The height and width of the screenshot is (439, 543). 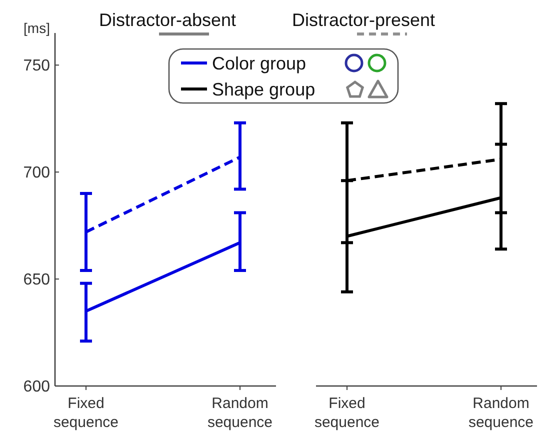 I want to click on annotation: Shape group, so click(x=264, y=89).